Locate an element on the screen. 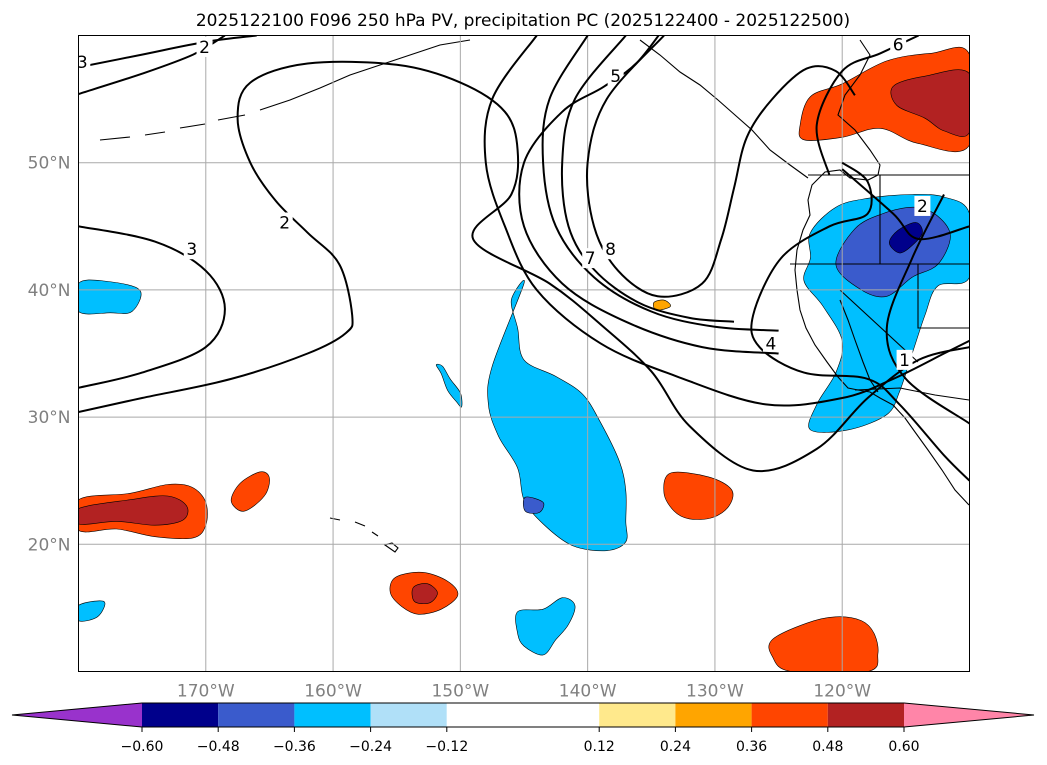 This screenshot has width=1047, height=765. pv-contour-label-6: 2 is located at coordinates (922, 207).